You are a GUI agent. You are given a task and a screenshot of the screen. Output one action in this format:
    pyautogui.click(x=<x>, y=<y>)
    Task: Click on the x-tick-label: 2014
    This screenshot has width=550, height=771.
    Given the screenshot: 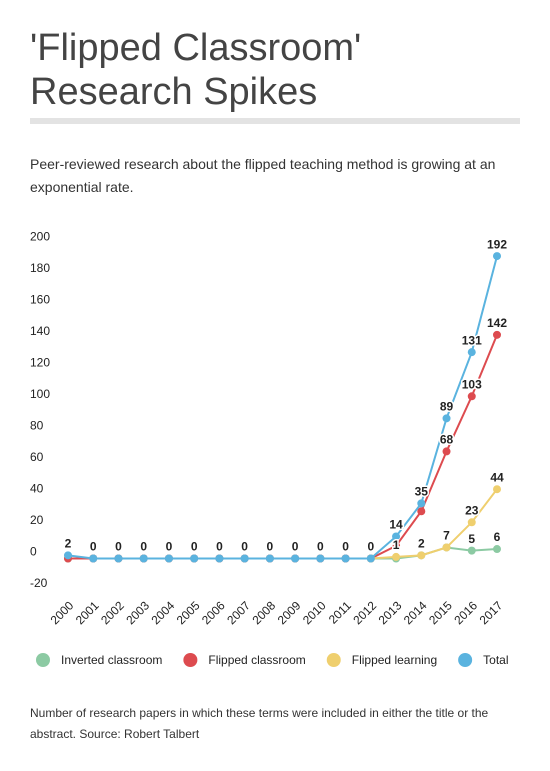 What is the action you would take?
    pyautogui.click(x=415, y=612)
    